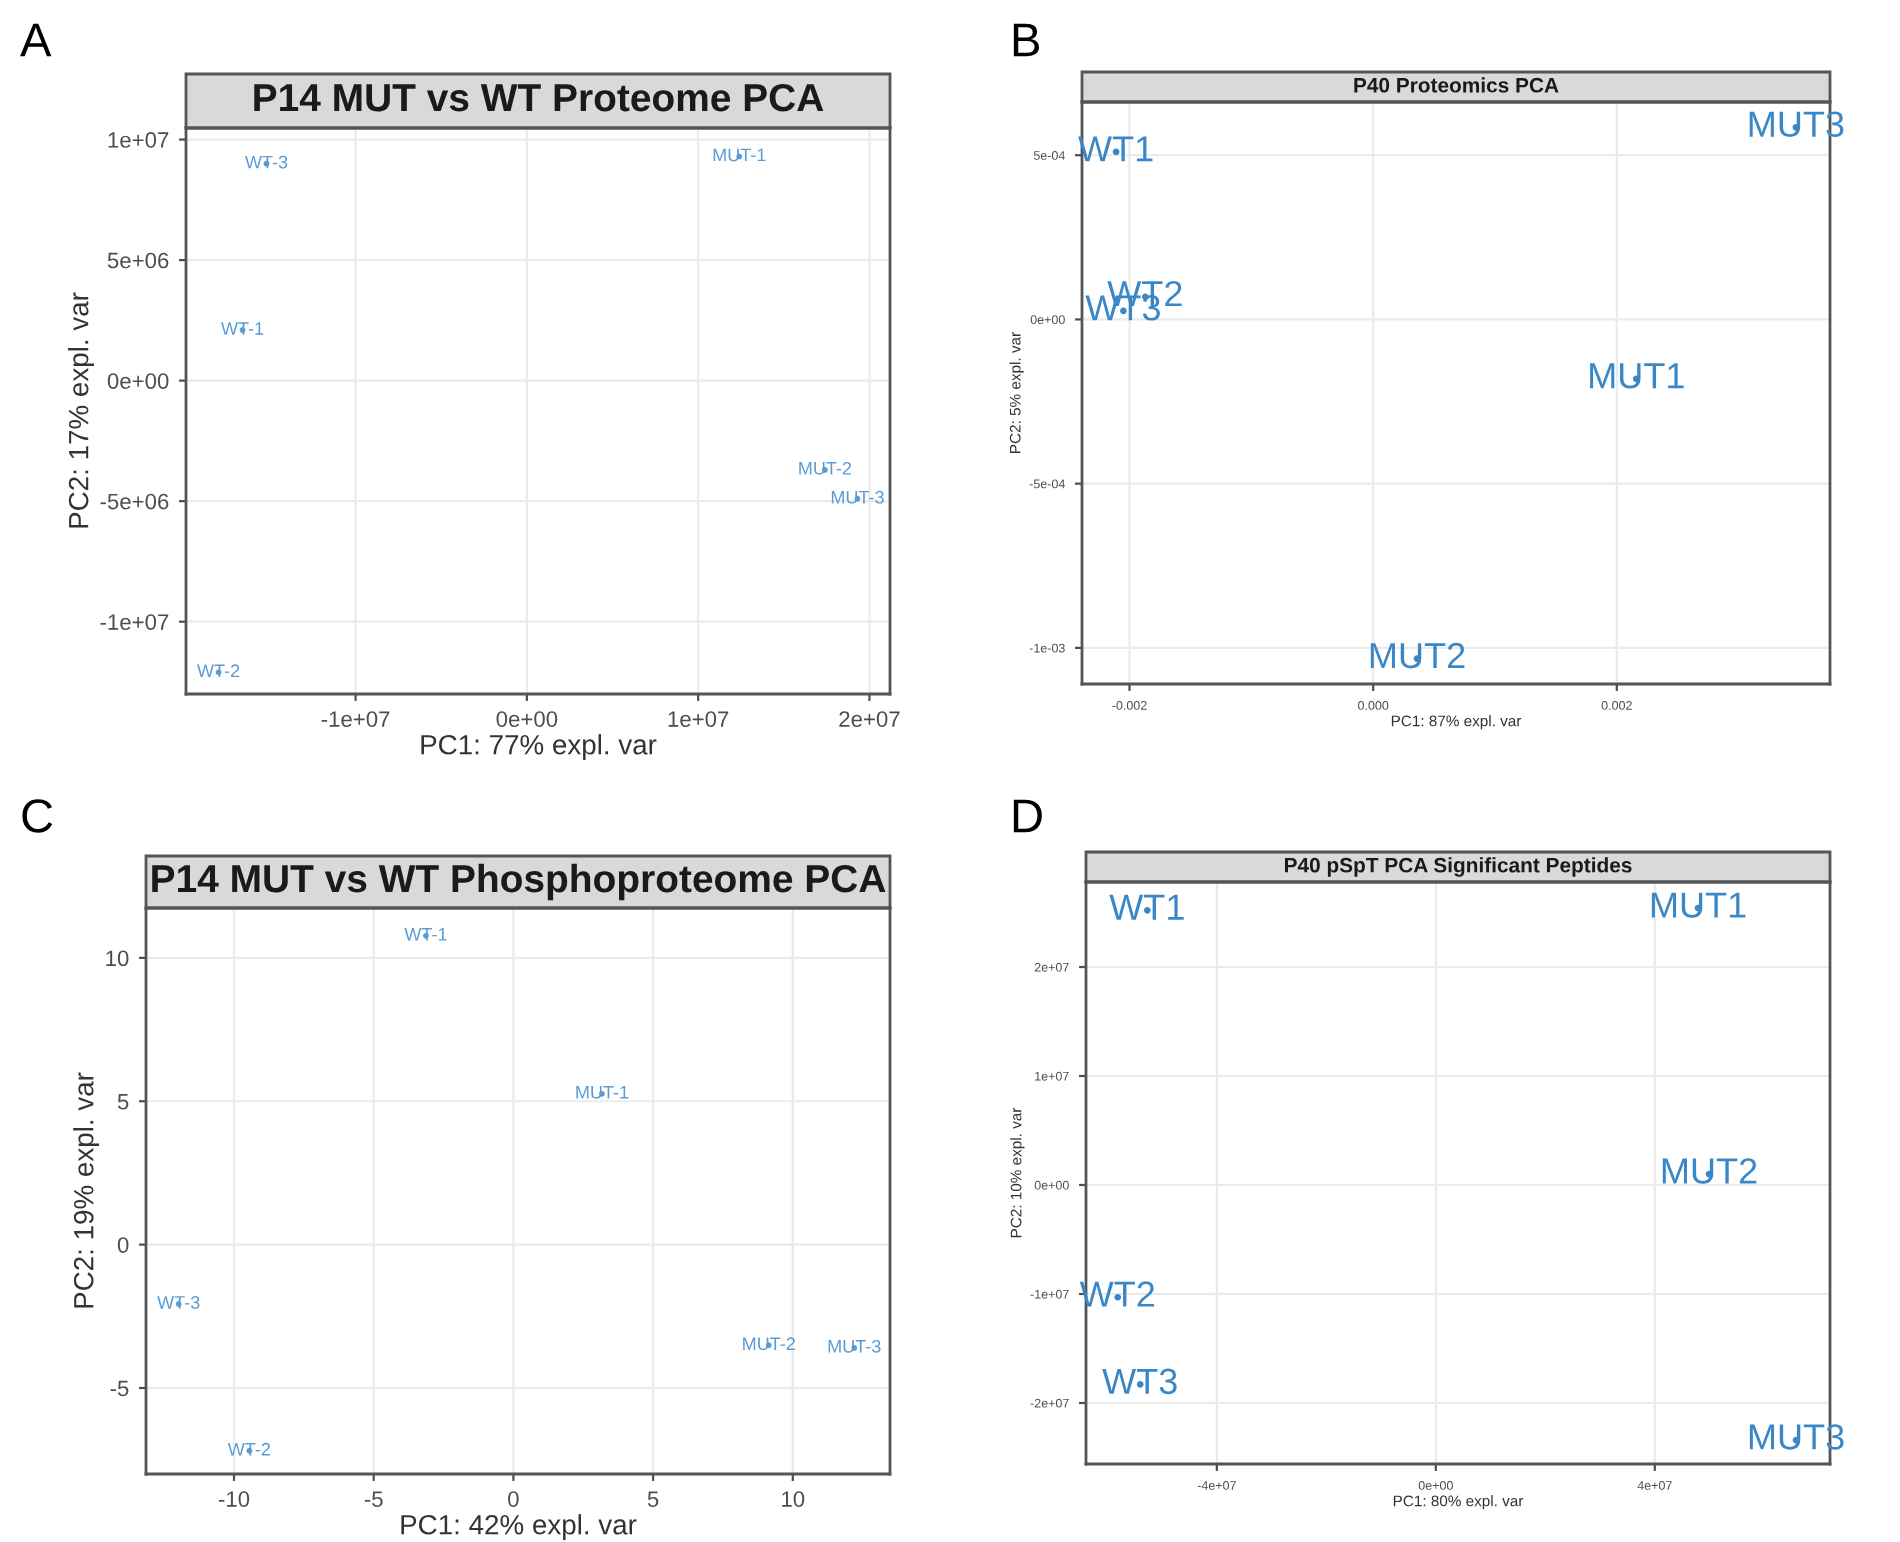 The height and width of the screenshot is (1542, 1900). I want to click on text: C, so click(37, 816).